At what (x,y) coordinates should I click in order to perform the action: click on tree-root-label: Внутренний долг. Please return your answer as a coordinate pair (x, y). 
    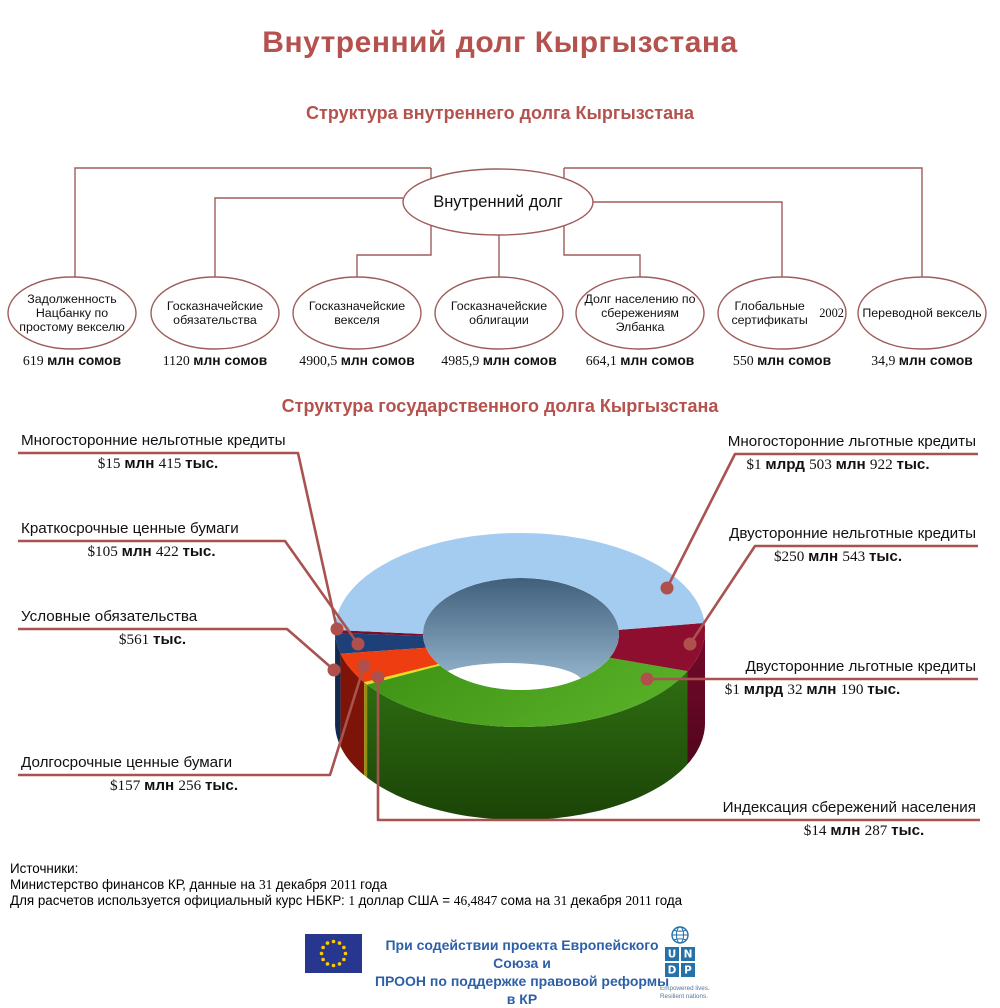
    Looking at the image, I should click on (498, 202).